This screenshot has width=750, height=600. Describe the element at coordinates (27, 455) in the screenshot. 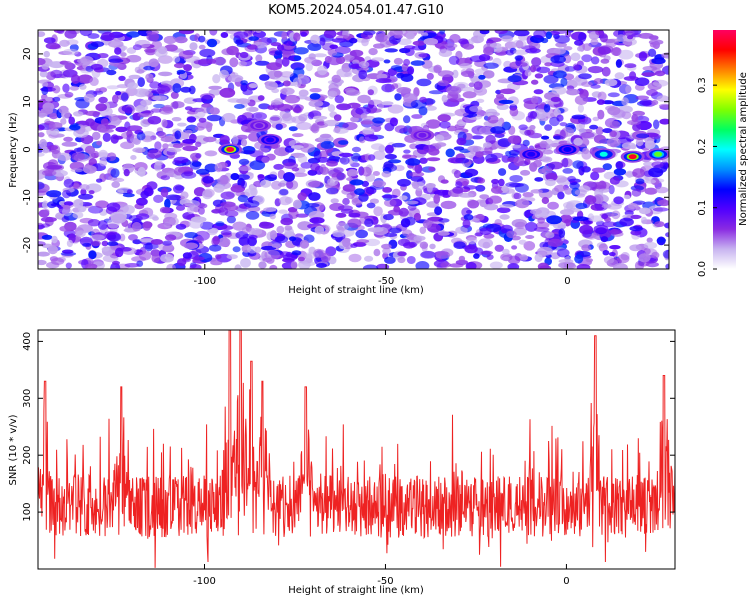

I see `y-tick-label: 200` at that location.